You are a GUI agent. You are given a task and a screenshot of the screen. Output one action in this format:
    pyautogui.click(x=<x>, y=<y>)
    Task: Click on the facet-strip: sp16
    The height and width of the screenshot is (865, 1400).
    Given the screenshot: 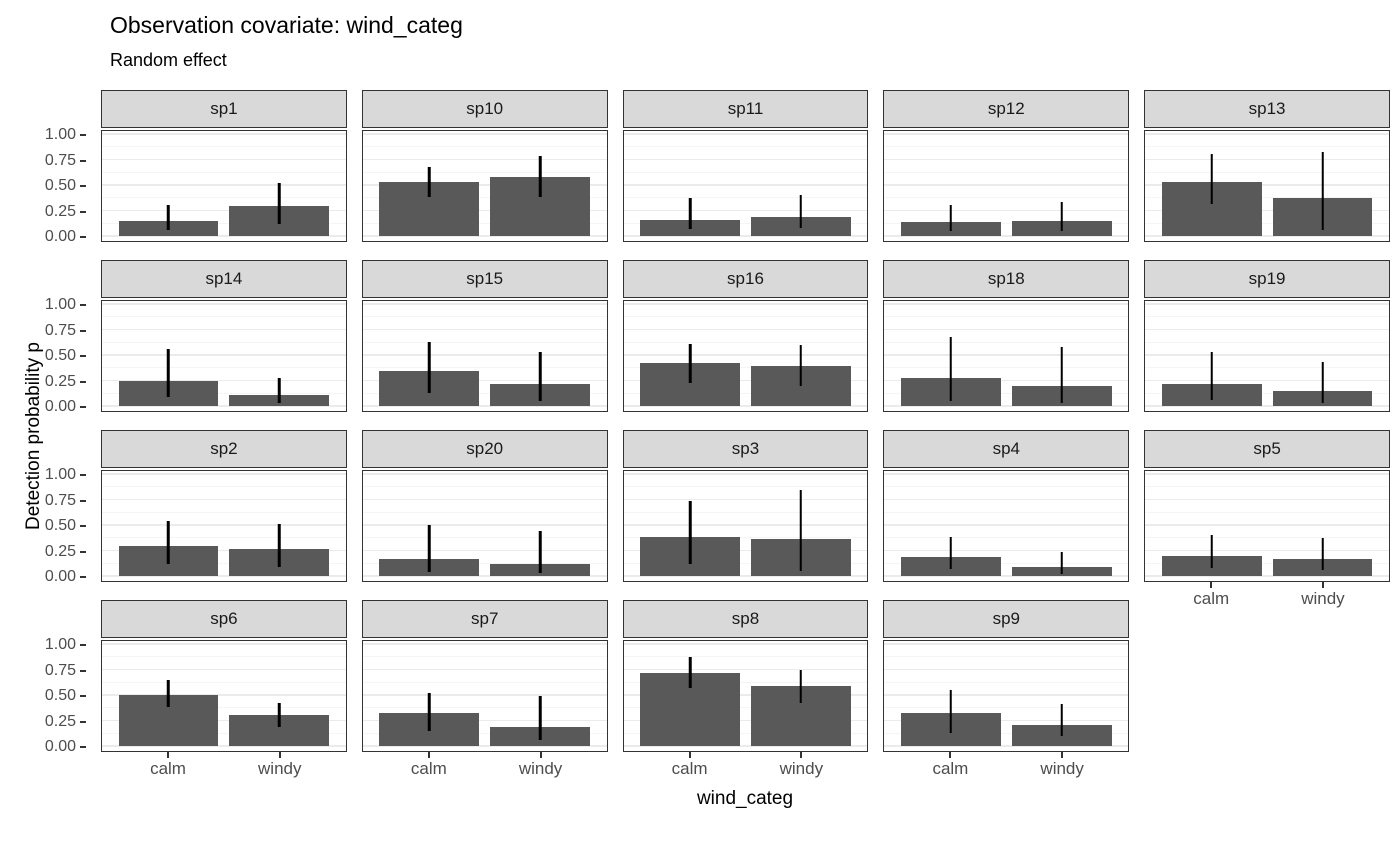 What is the action you would take?
    pyautogui.click(x=745, y=279)
    